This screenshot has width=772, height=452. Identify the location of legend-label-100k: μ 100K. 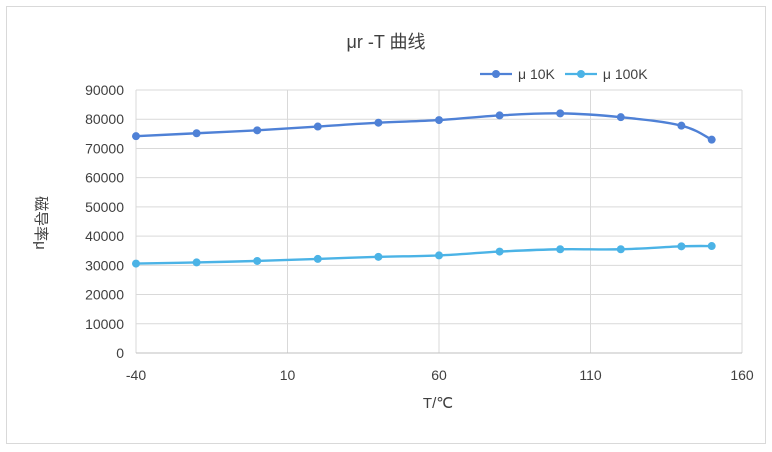
(625, 74).